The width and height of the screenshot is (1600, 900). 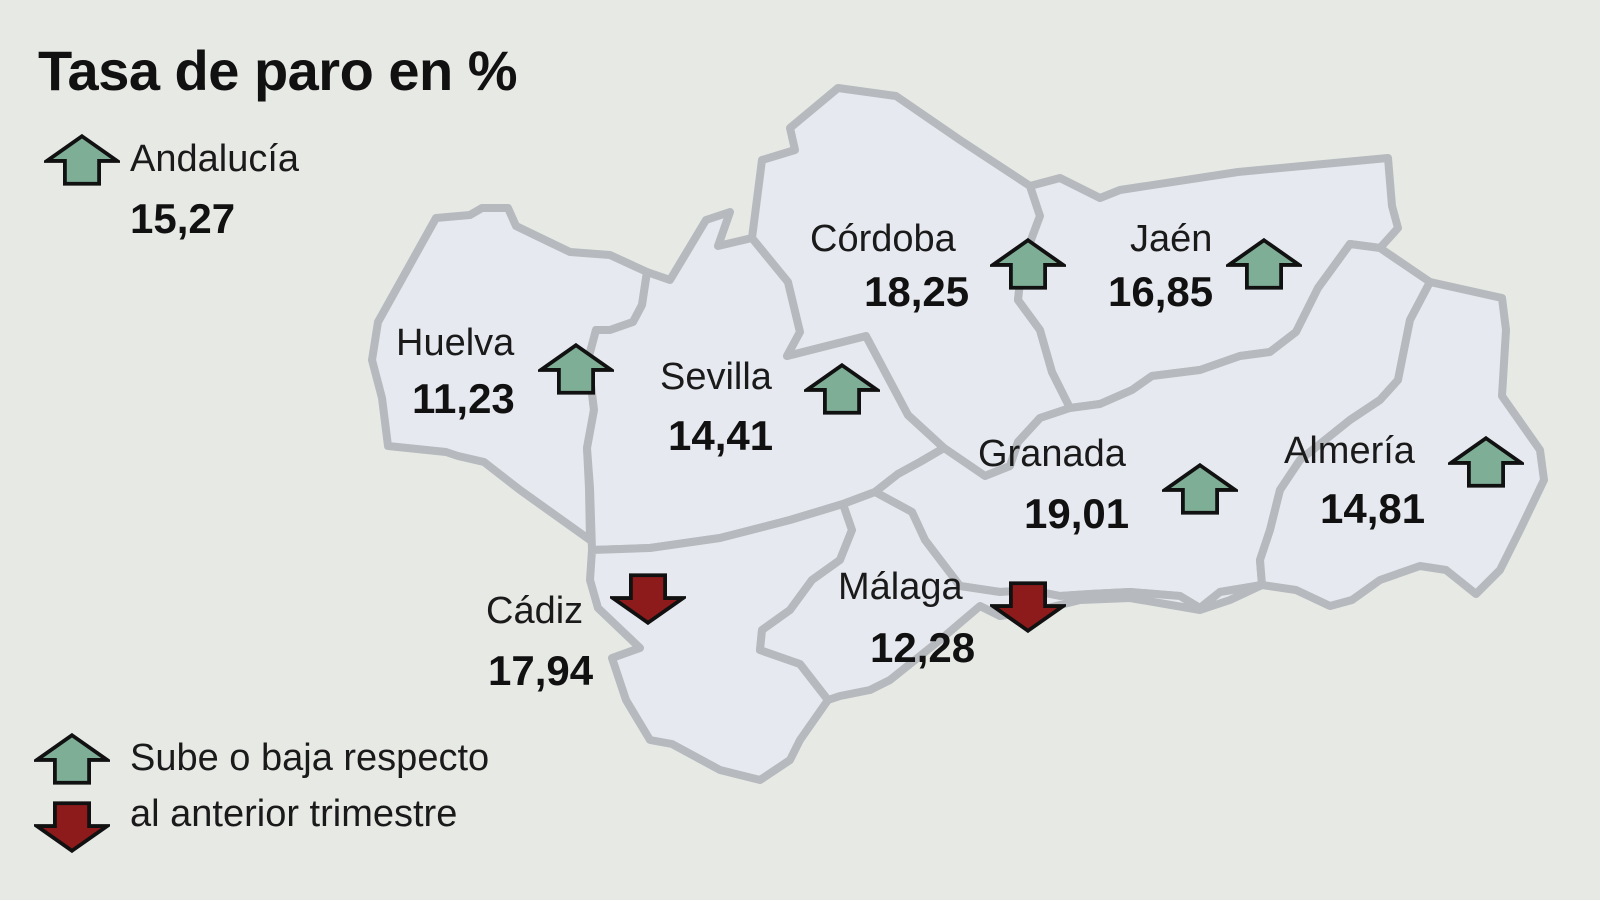 I want to click on province-label-sevilla: Sevilla, so click(x=716, y=377).